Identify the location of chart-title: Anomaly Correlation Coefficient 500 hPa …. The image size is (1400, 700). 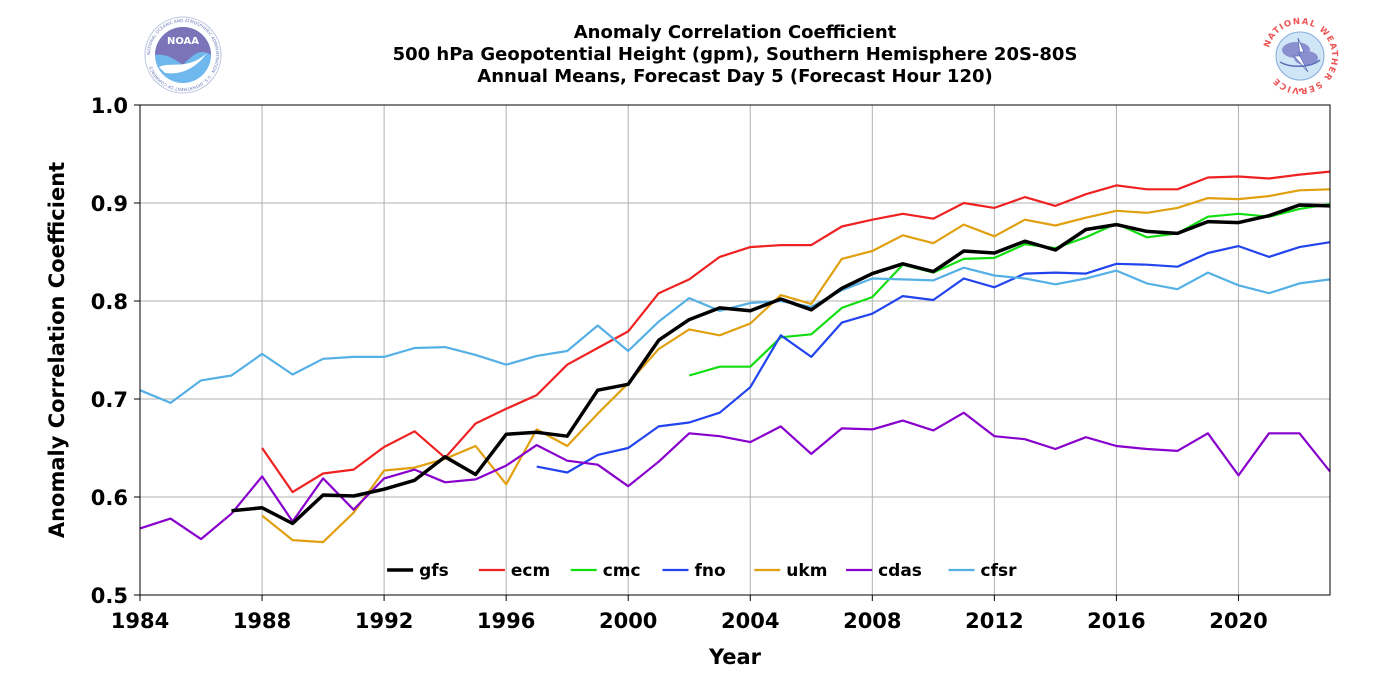
(700, 55).